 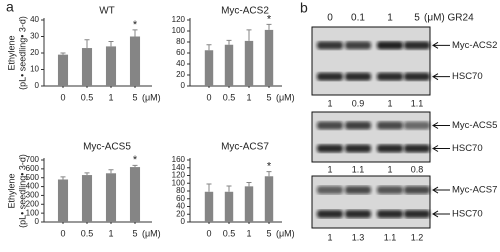 I want to click on y-tick-label: 700, so click(x=33, y=159).